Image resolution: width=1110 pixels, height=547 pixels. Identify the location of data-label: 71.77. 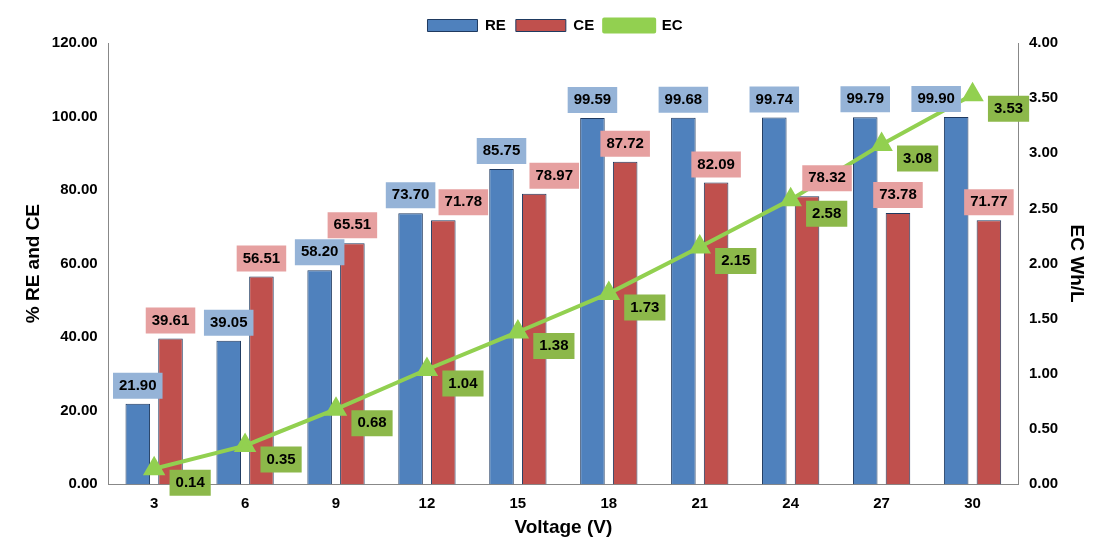
(989, 201).